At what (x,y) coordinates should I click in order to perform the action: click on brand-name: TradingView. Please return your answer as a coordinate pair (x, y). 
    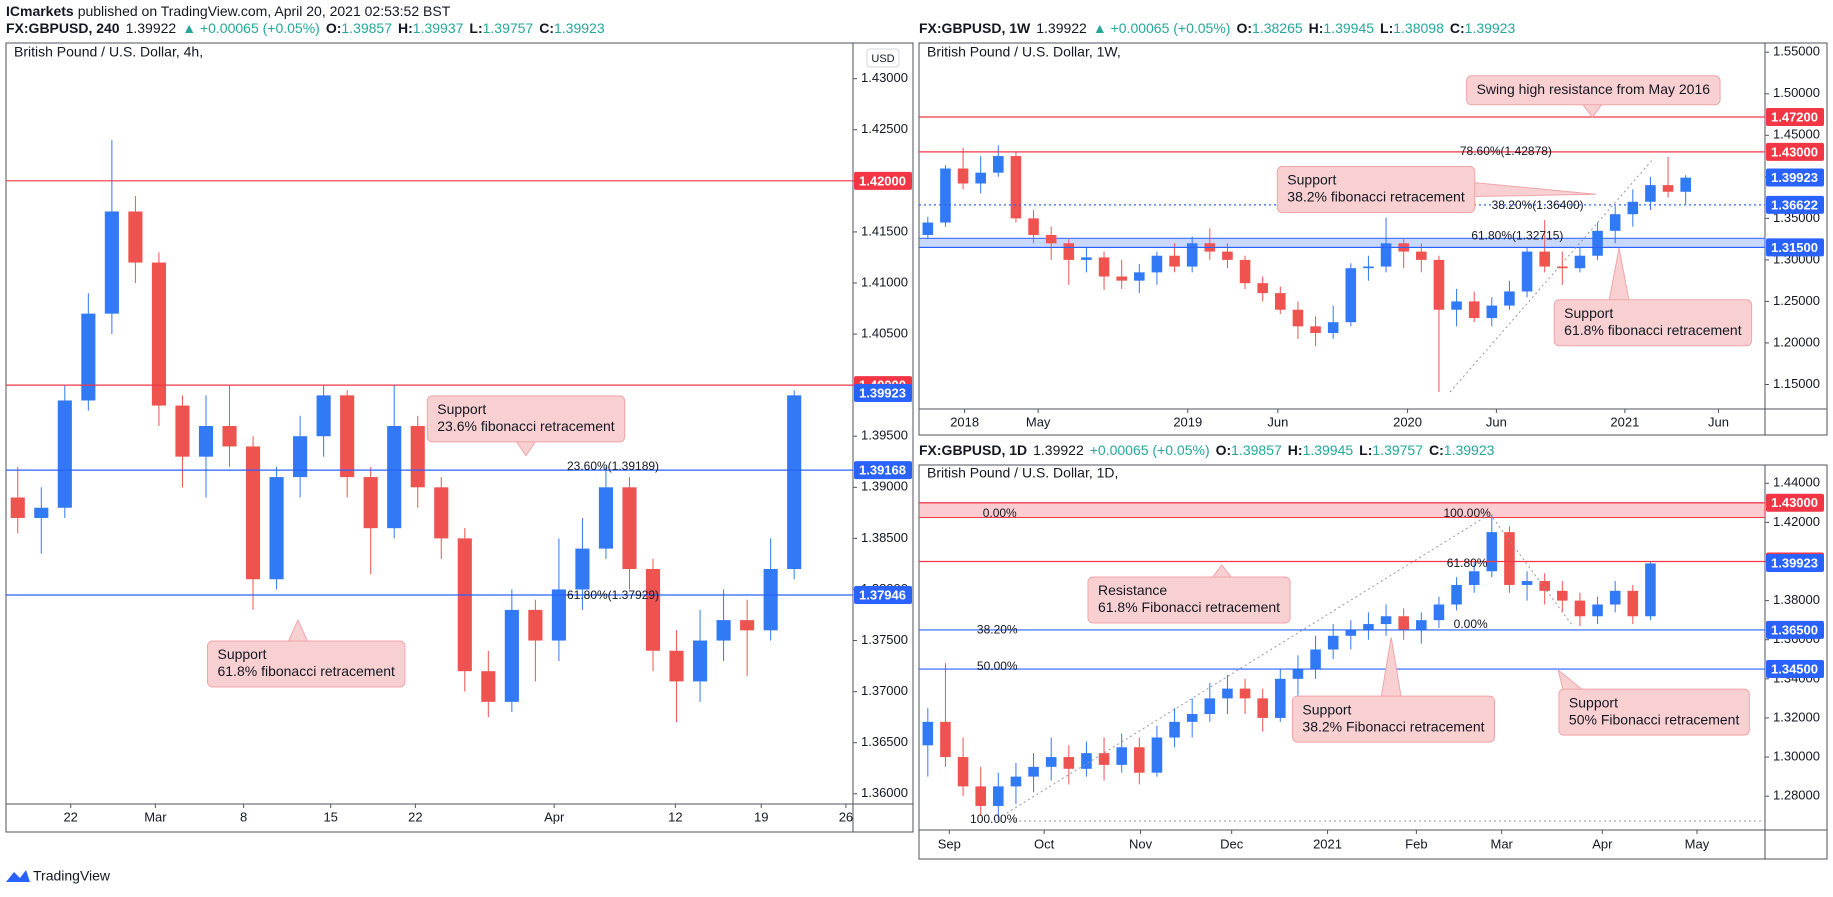
    Looking at the image, I should click on (72, 876).